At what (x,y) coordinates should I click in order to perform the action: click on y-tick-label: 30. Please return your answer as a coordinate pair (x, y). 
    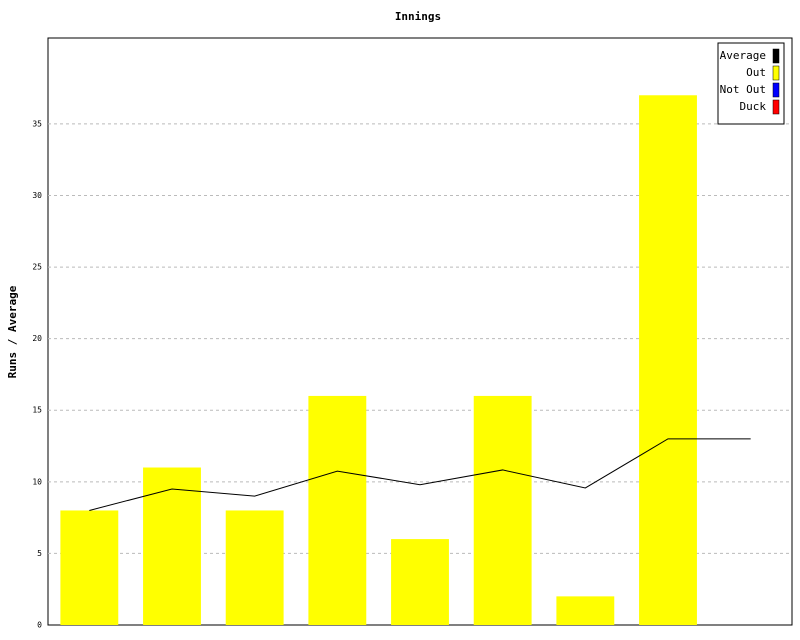
    Looking at the image, I should click on (37, 195).